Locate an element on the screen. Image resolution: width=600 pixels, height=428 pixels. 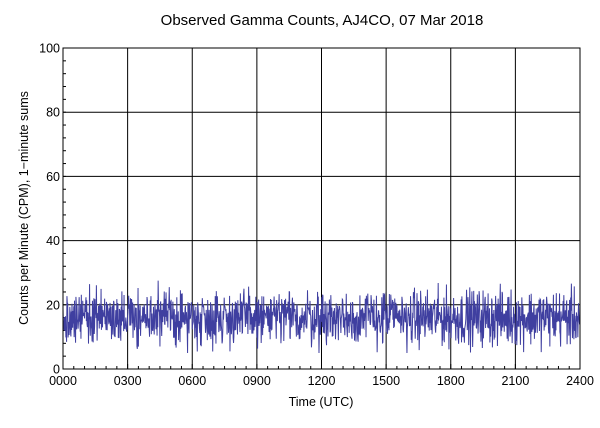
series-line is located at coordinates (321, 316).